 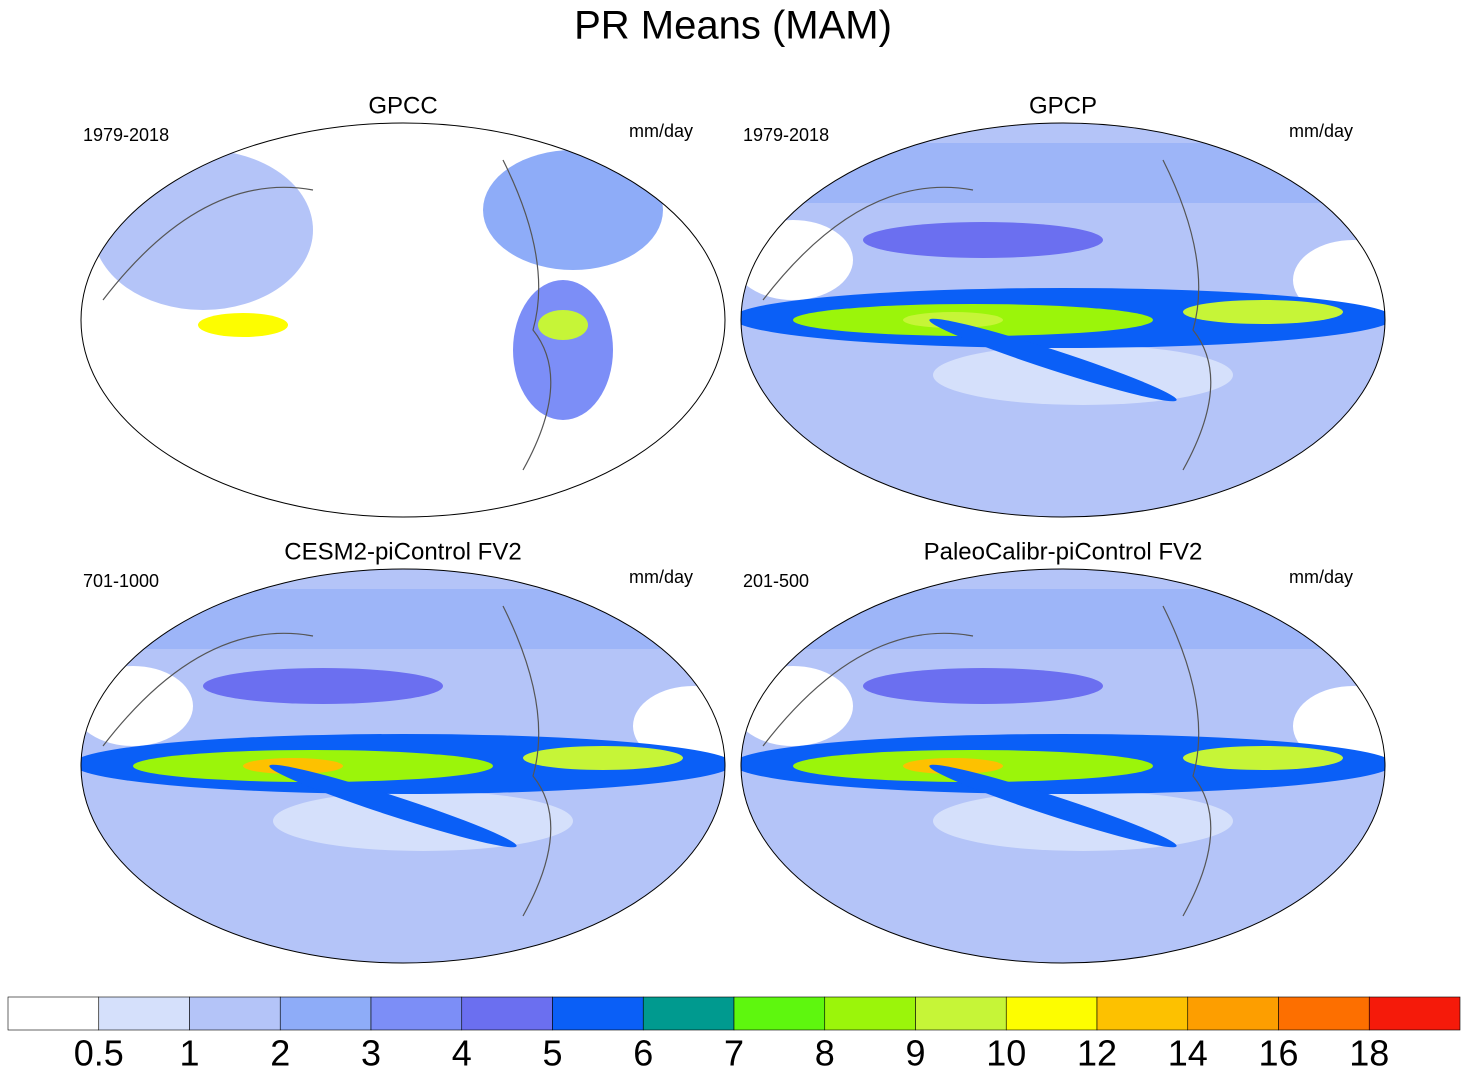 I want to click on colorbar-label: 3, so click(x=371, y=1053).